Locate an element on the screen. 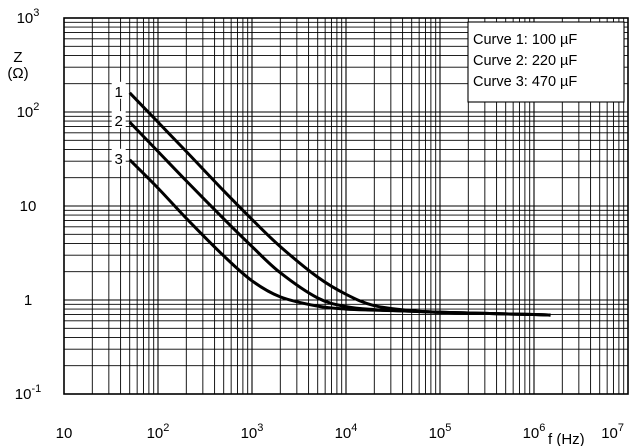  x-tick-label: 10³ is located at coordinates (252, 432).